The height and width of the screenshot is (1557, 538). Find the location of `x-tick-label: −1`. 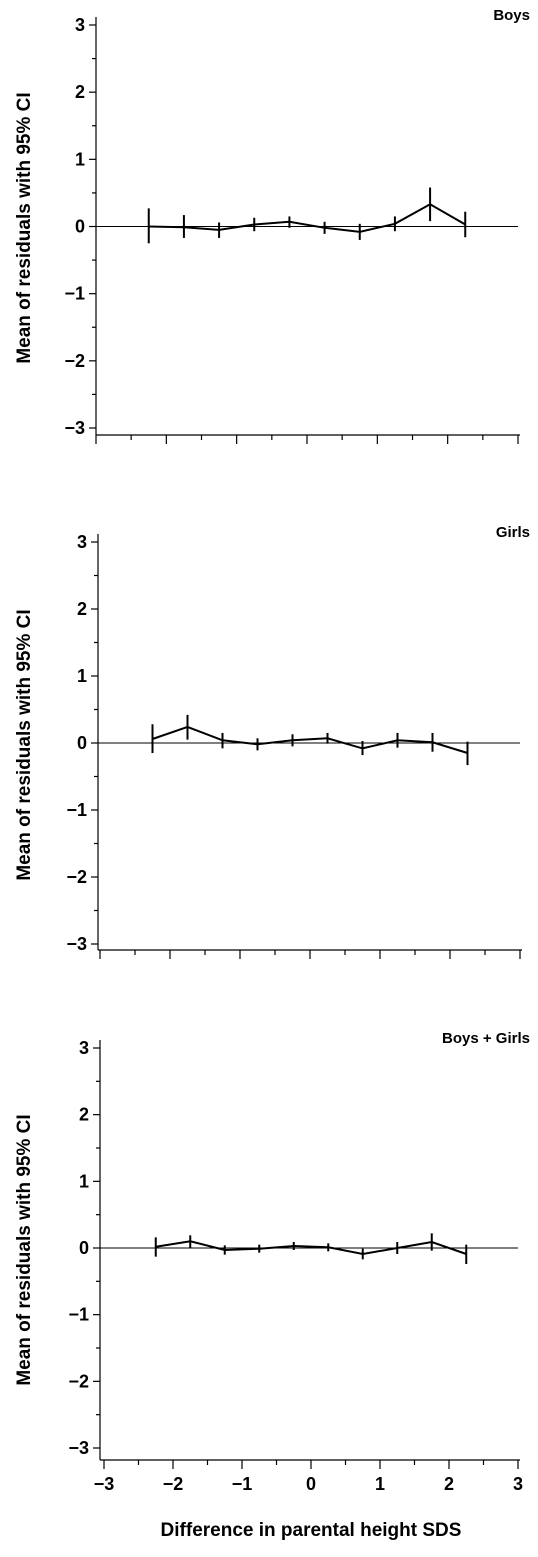

x-tick-label: −1 is located at coordinates (242, 1484).